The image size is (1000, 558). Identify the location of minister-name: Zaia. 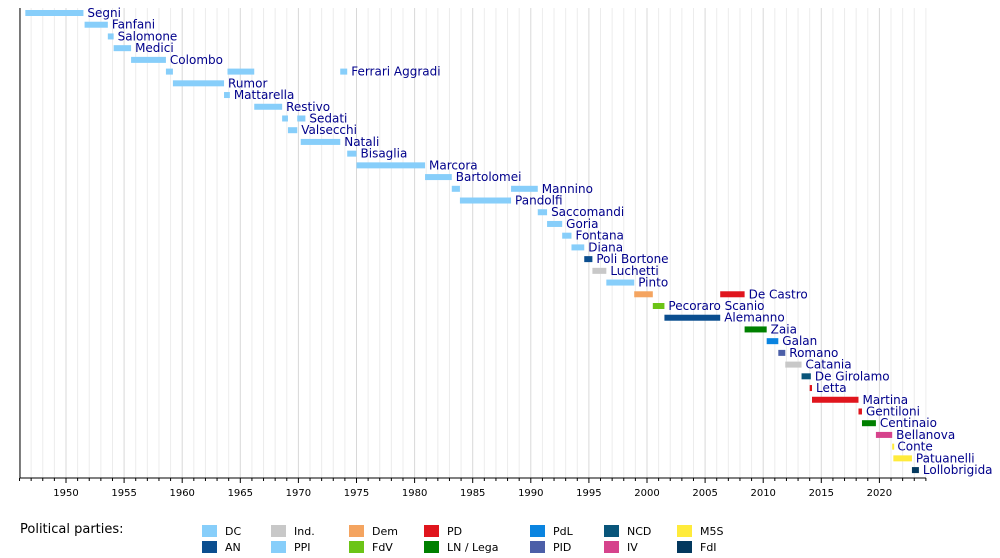
(784, 329).